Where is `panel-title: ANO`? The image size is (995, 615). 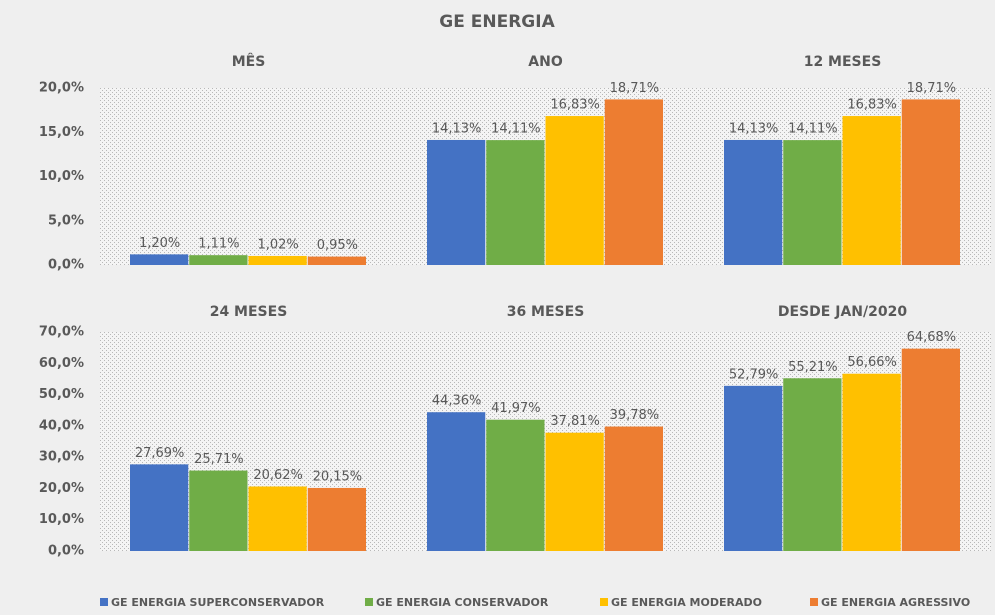 panel-title: ANO is located at coordinates (545, 62).